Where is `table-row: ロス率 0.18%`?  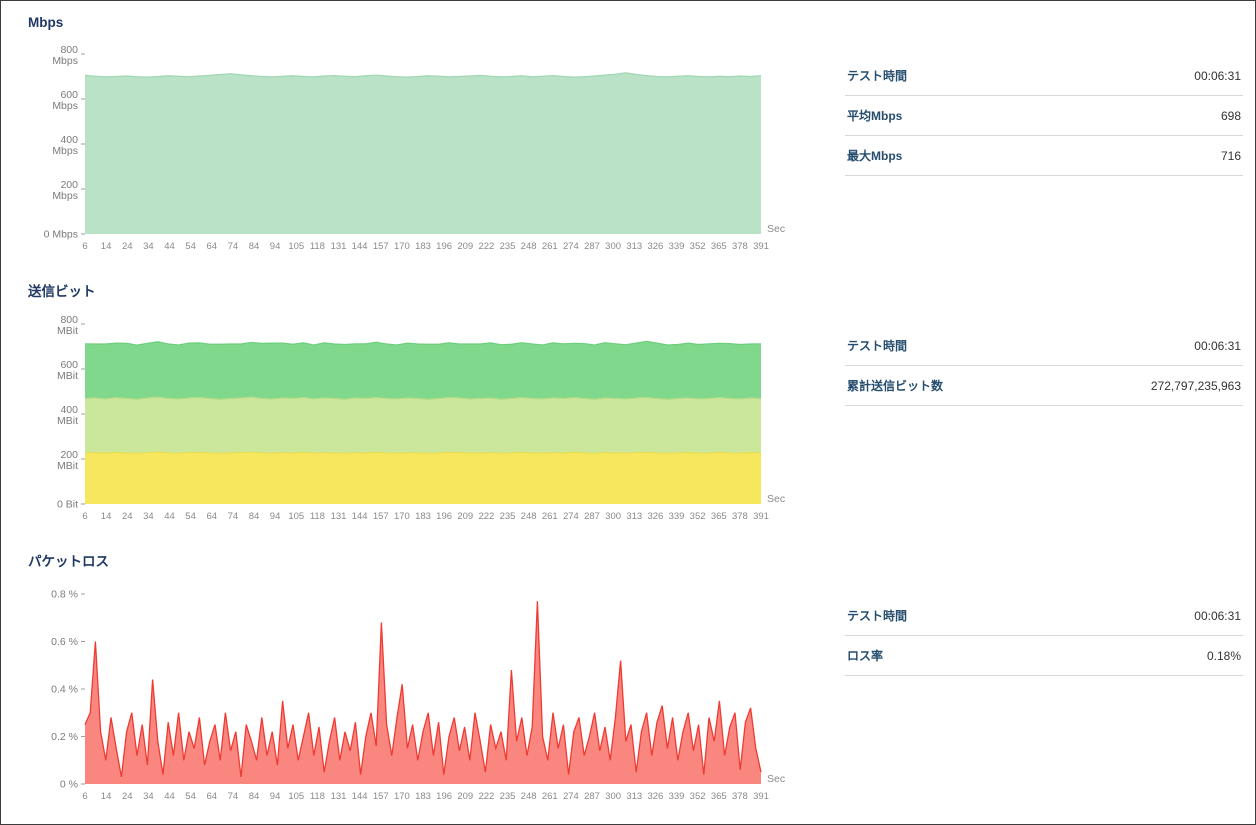 table-row: ロス率 0.18% is located at coordinates (1044, 656).